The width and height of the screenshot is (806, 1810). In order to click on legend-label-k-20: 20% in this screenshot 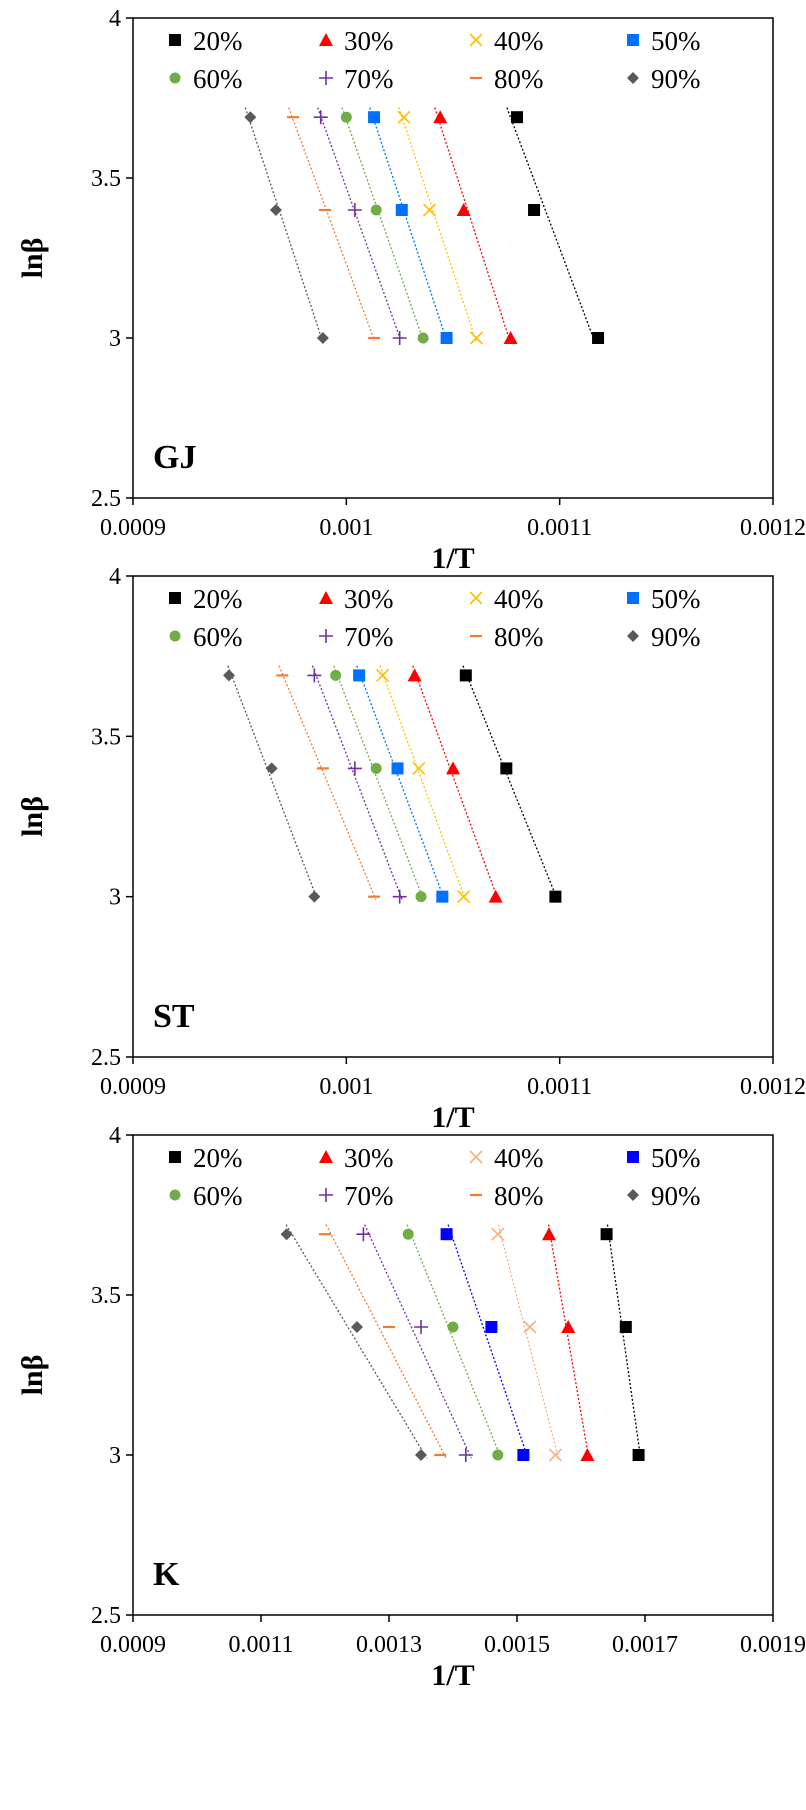, I will do `click(218, 1158)`.